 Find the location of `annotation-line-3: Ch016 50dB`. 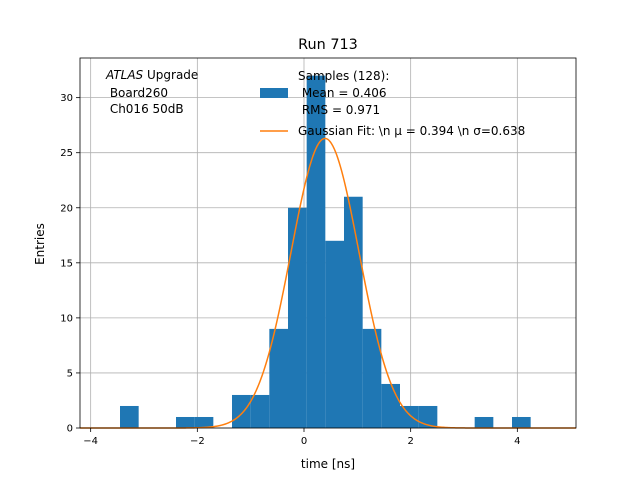

annotation-line-3: Ch016 50dB is located at coordinates (145, 109).